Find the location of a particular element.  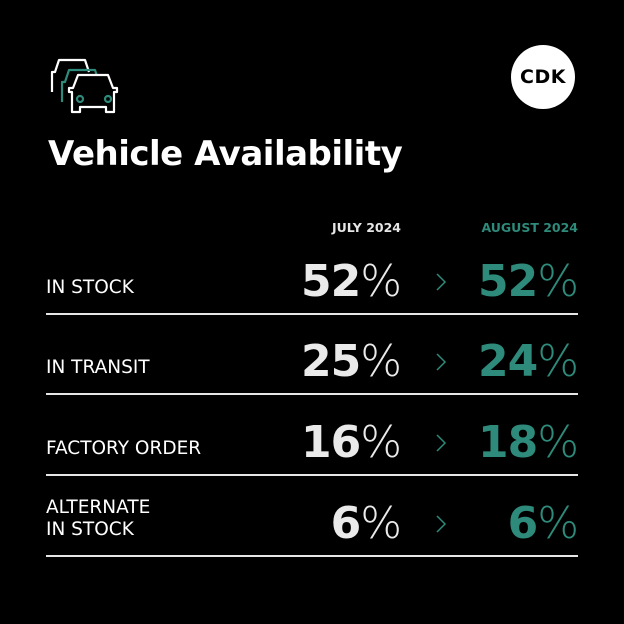

table-row: IN TRANSIT 25% 24% is located at coordinates (312, 354).